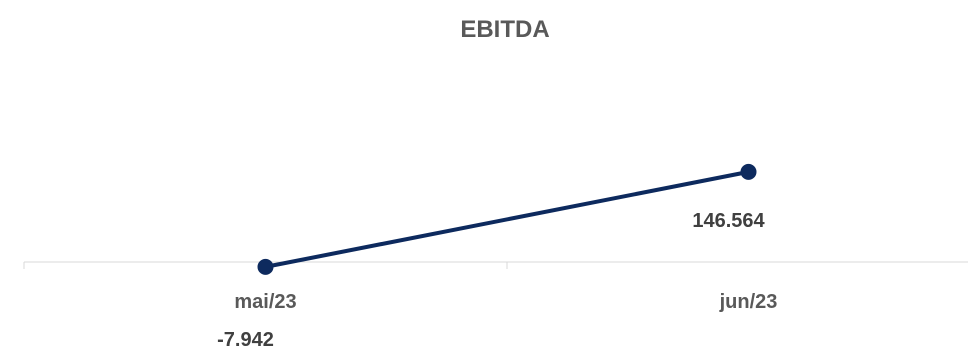 The height and width of the screenshot is (348, 968). What do you see at coordinates (504, 29) in the screenshot?
I see `chart-title: EBITDA` at bounding box center [504, 29].